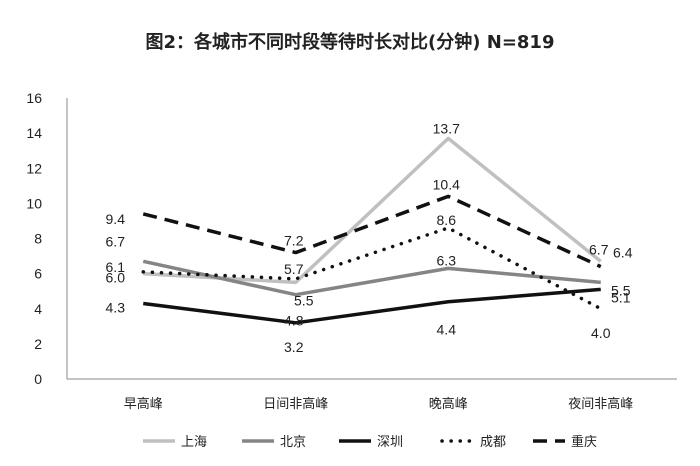 Image resolution: width=700 pixels, height=466 pixels. What do you see at coordinates (116, 278) in the screenshot?
I see `data-label: 6.0` at bounding box center [116, 278].